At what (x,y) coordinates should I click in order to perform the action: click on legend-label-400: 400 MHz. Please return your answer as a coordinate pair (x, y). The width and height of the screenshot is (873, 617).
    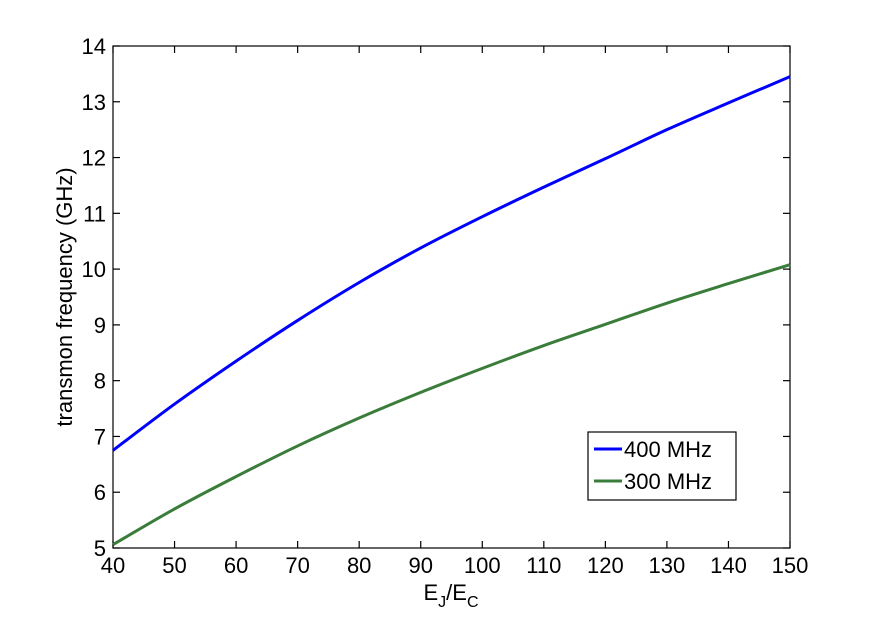
    Looking at the image, I should click on (668, 449).